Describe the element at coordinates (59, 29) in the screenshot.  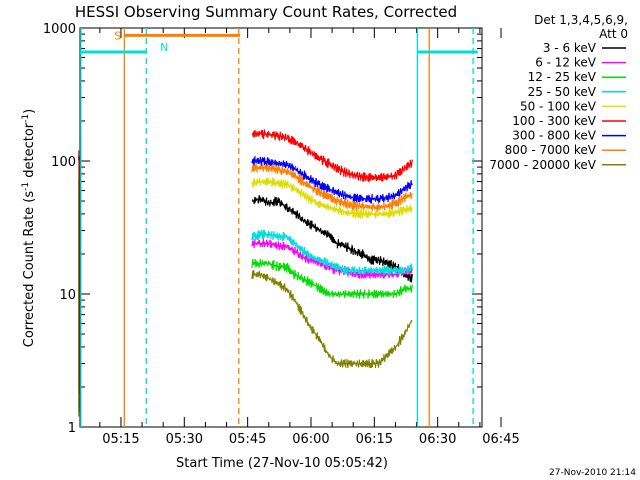
I see `y-tick-label: 1000` at that location.